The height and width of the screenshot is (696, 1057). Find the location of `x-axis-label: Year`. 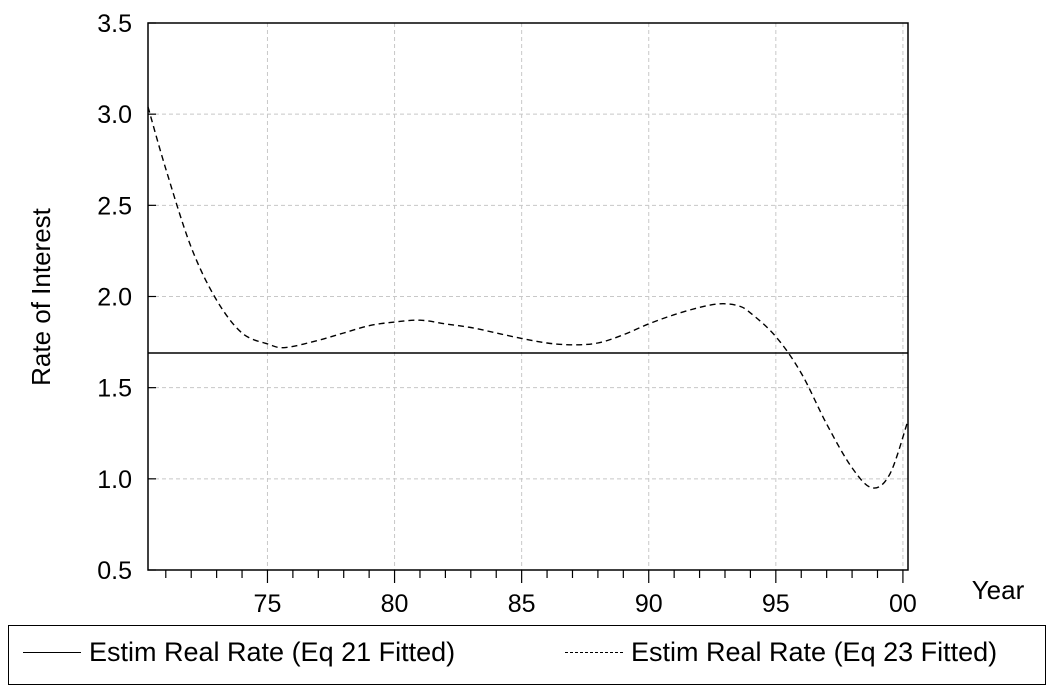

x-axis-label: Year is located at coordinates (998, 590).